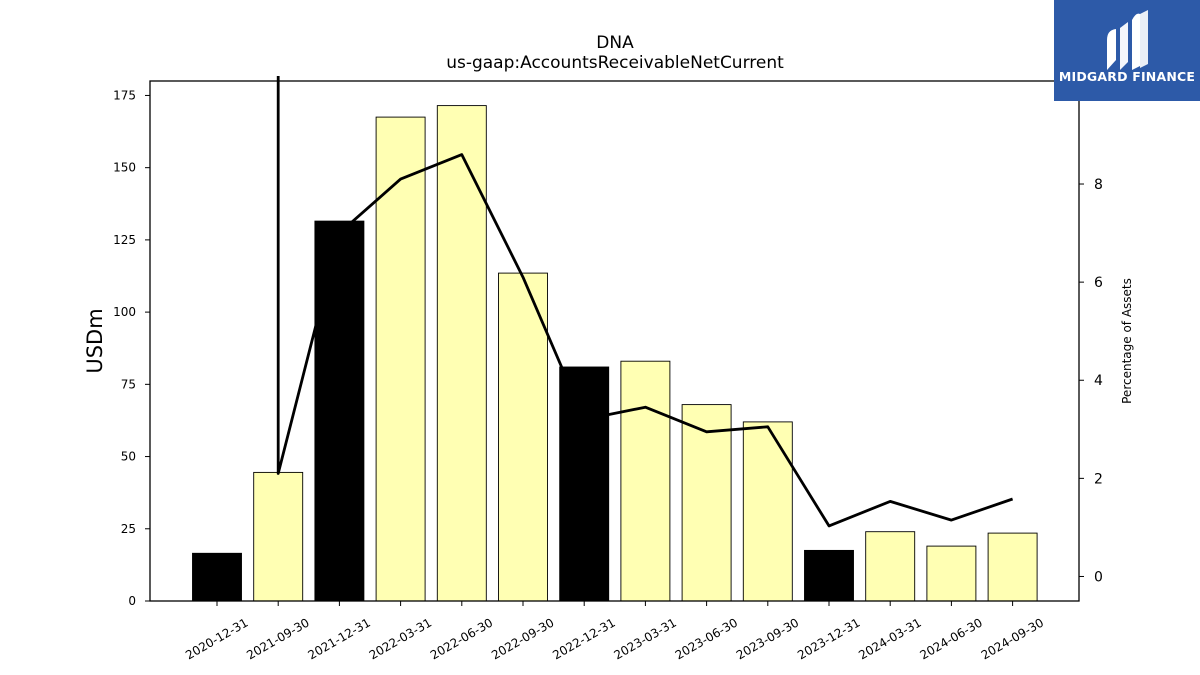 The height and width of the screenshot is (675, 1200). I want to click on right-tick-label: 0, so click(1098, 577).